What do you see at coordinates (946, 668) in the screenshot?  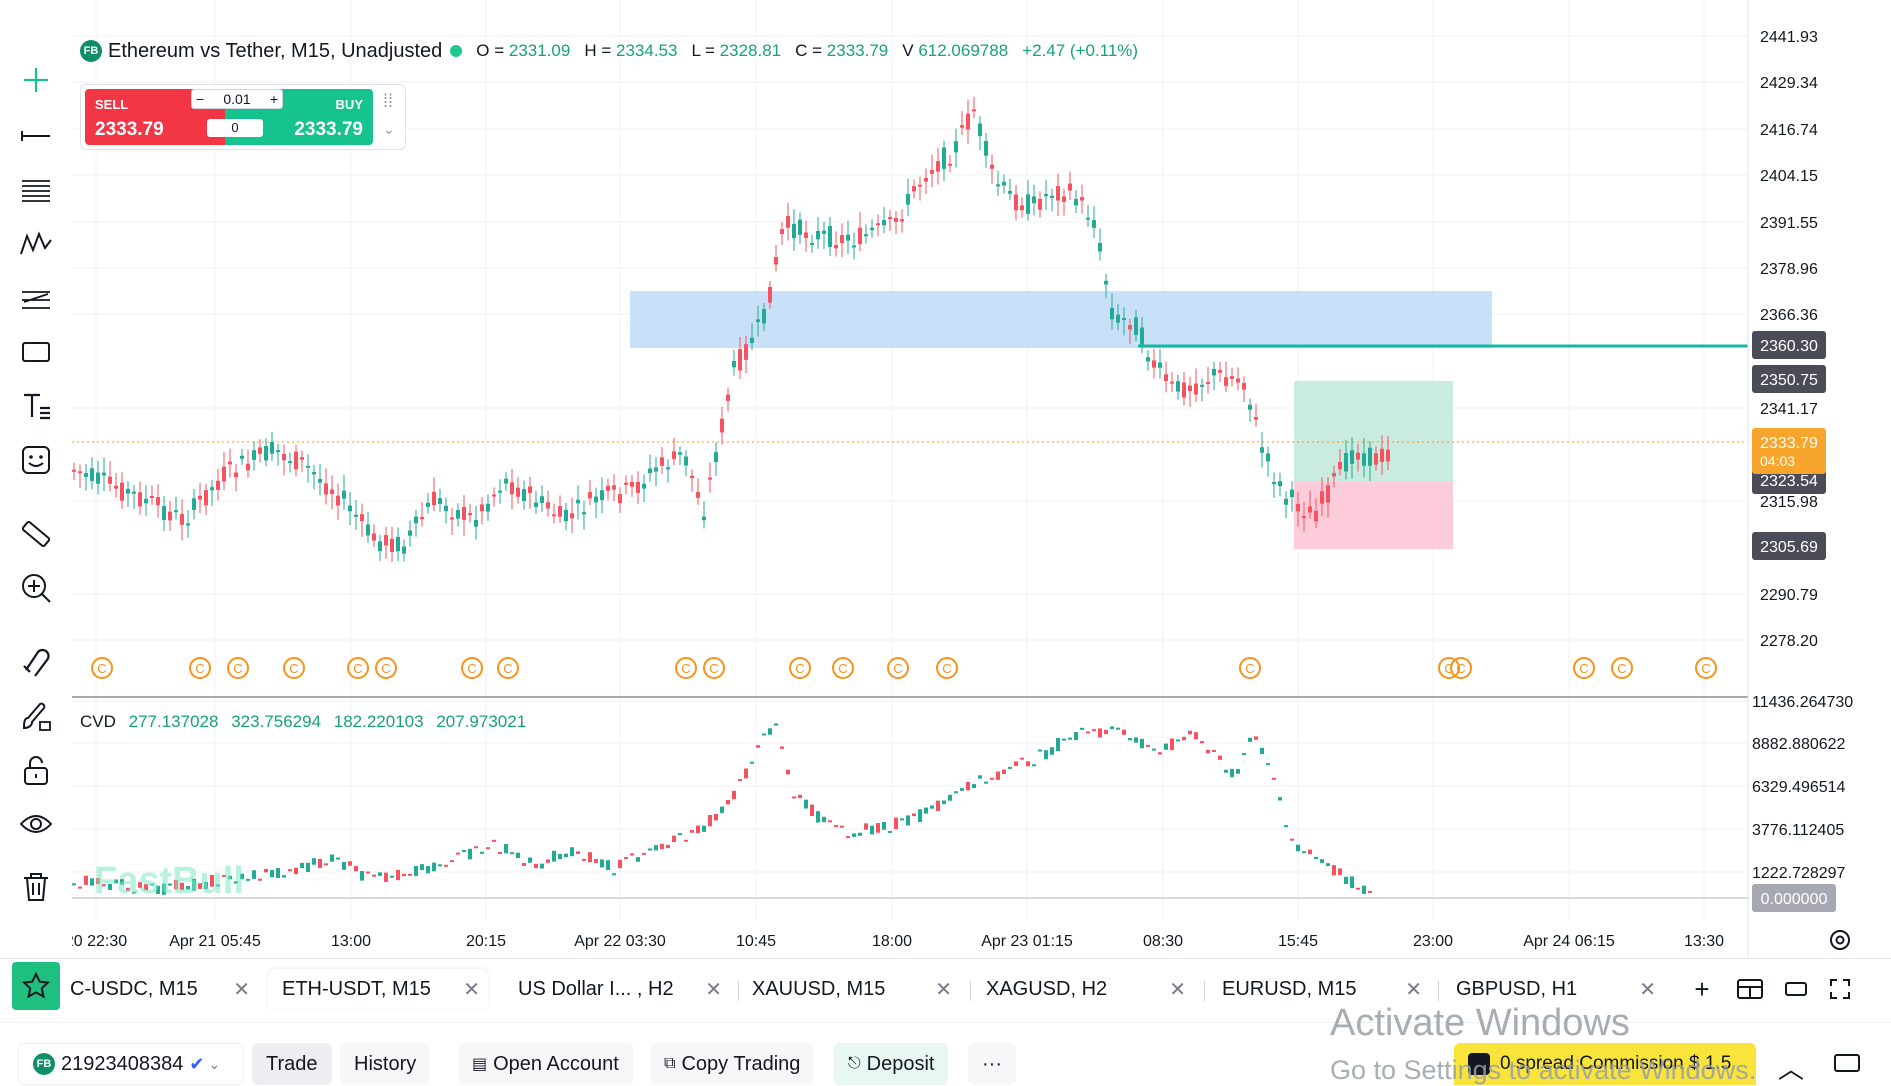 I see `event-marker-glyph: C` at bounding box center [946, 668].